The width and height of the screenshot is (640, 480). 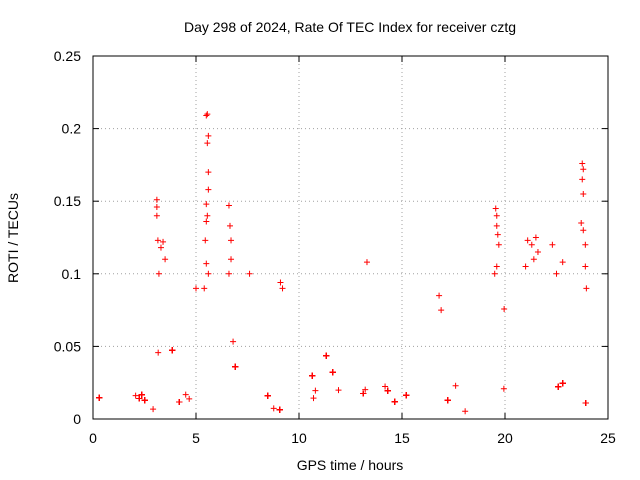 What do you see at coordinates (72, 274) in the screenshot?
I see `y-tick-label: 0.1` at bounding box center [72, 274].